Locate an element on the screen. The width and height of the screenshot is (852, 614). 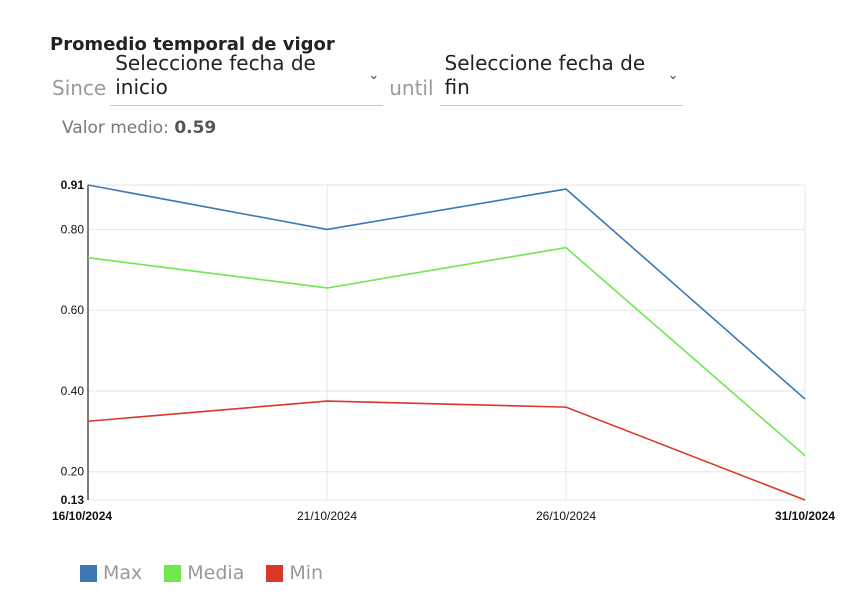
legend-item-max: Max is located at coordinates (111, 573).